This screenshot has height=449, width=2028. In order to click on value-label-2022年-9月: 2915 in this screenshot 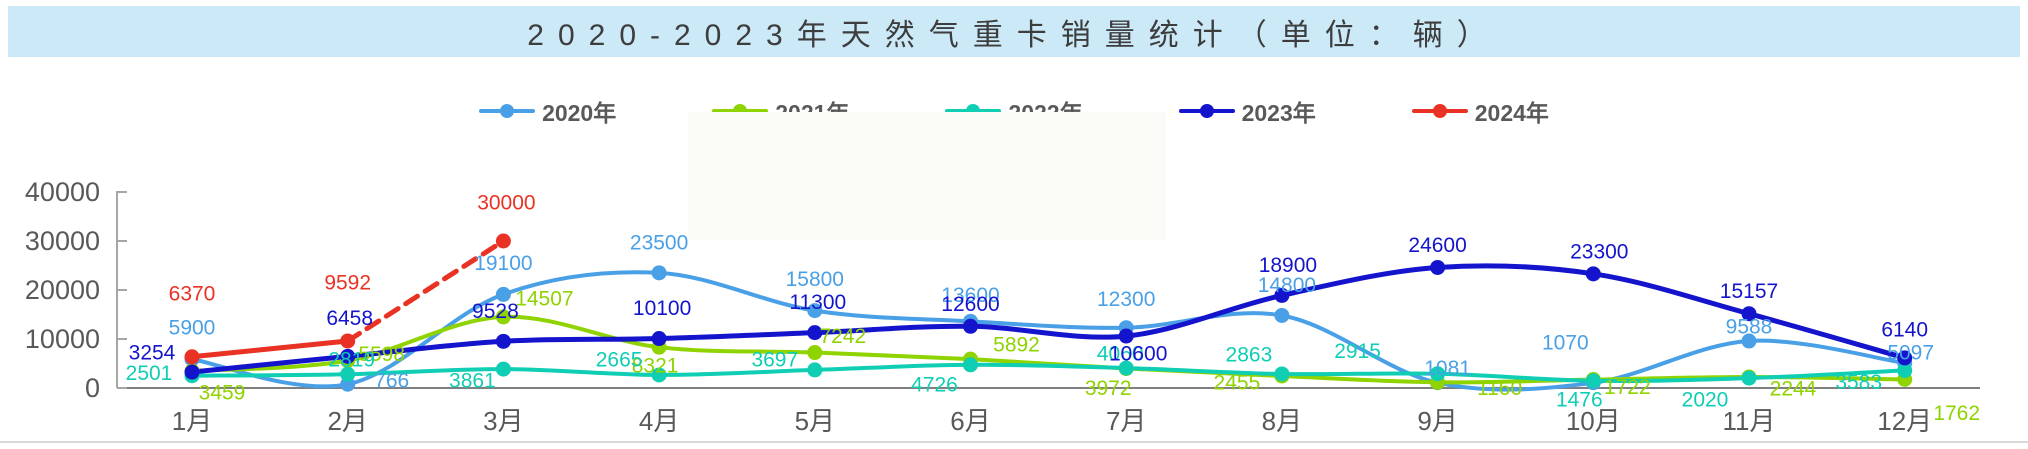, I will do `click(1357, 351)`.